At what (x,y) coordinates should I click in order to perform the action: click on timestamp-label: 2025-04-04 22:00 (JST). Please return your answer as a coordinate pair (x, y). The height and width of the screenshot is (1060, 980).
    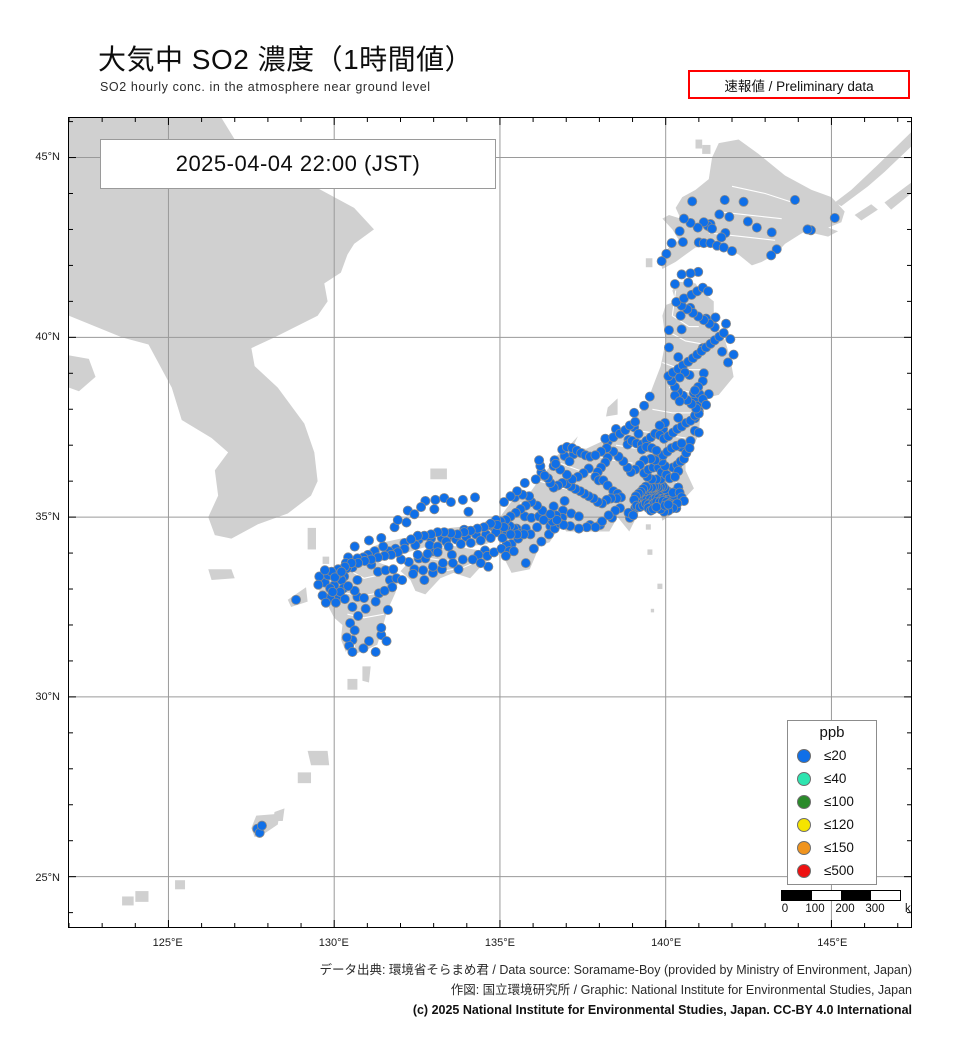
    Looking at the image, I should click on (298, 163).